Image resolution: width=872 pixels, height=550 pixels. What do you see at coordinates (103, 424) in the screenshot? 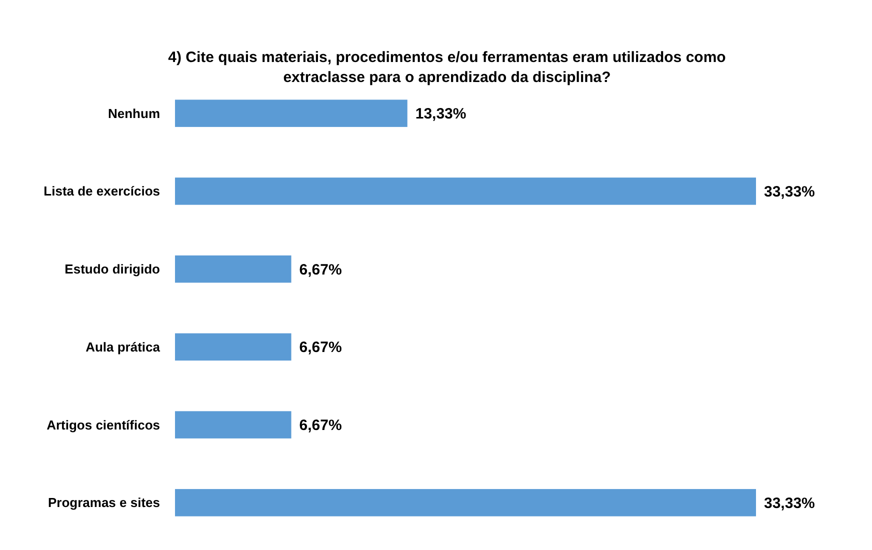
I see `y-tick-label: Artigos científicos` at bounding box center [103, 424].